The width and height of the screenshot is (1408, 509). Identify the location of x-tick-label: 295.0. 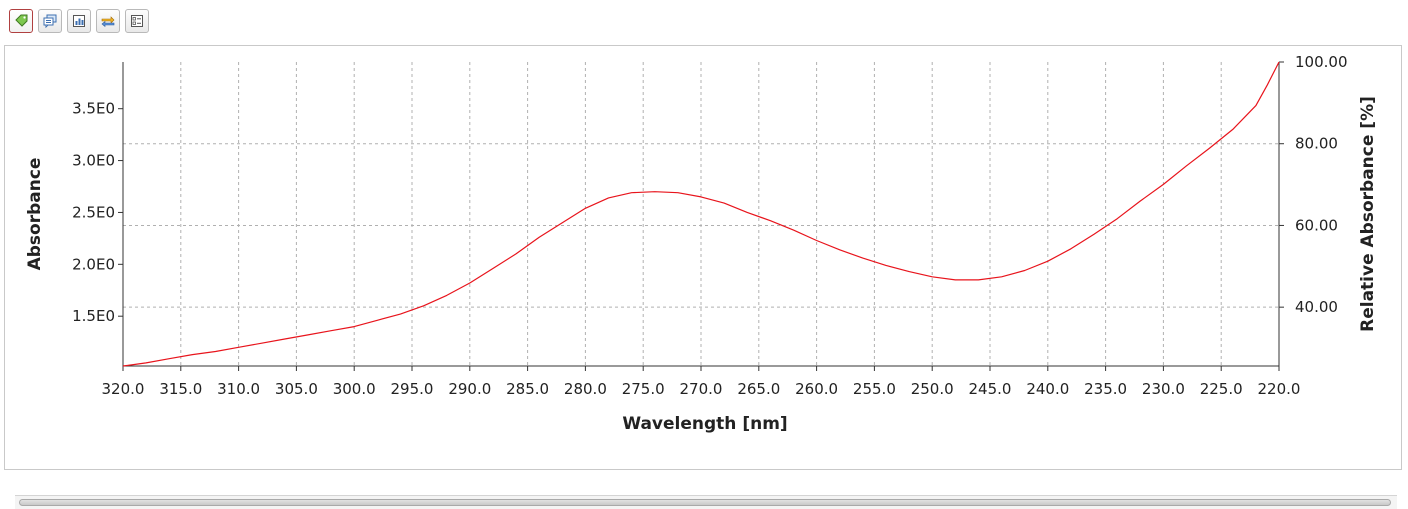
(412, 389).